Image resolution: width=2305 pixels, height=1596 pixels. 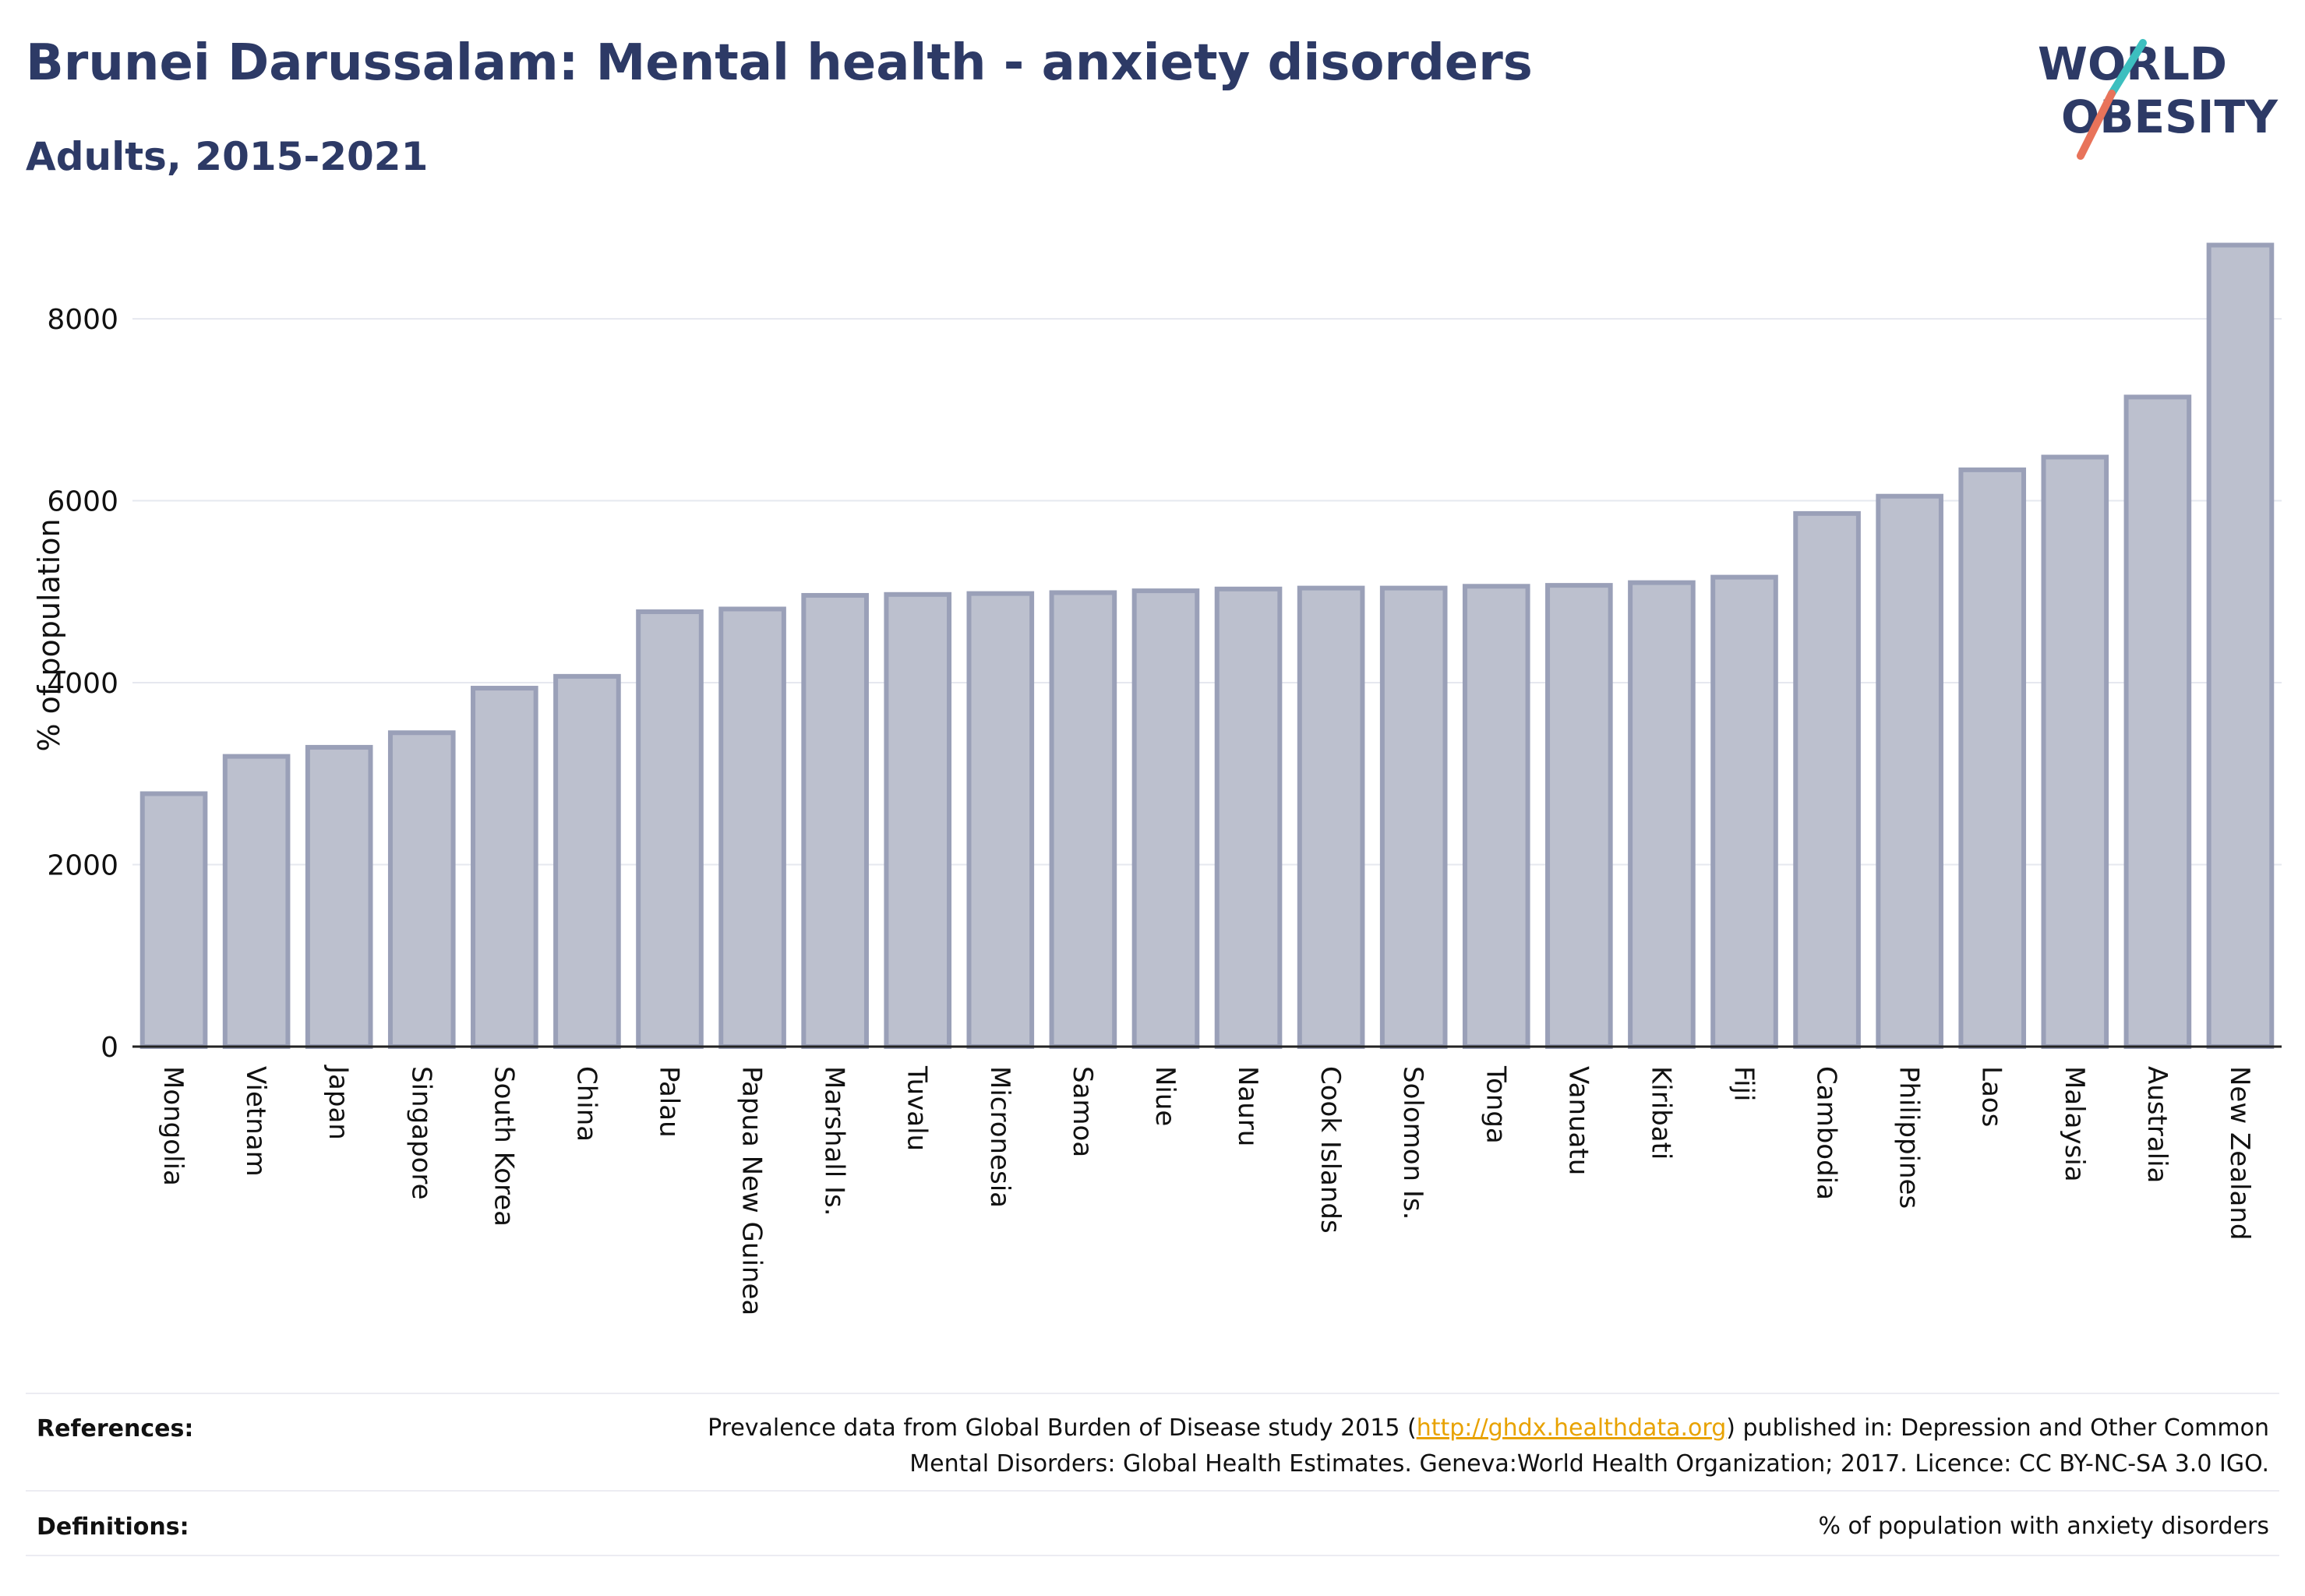 What do you see at coordinates (82, 502) in the screenshot?
I see `y-tick-label: 6000` at bounding box center [82, 502].